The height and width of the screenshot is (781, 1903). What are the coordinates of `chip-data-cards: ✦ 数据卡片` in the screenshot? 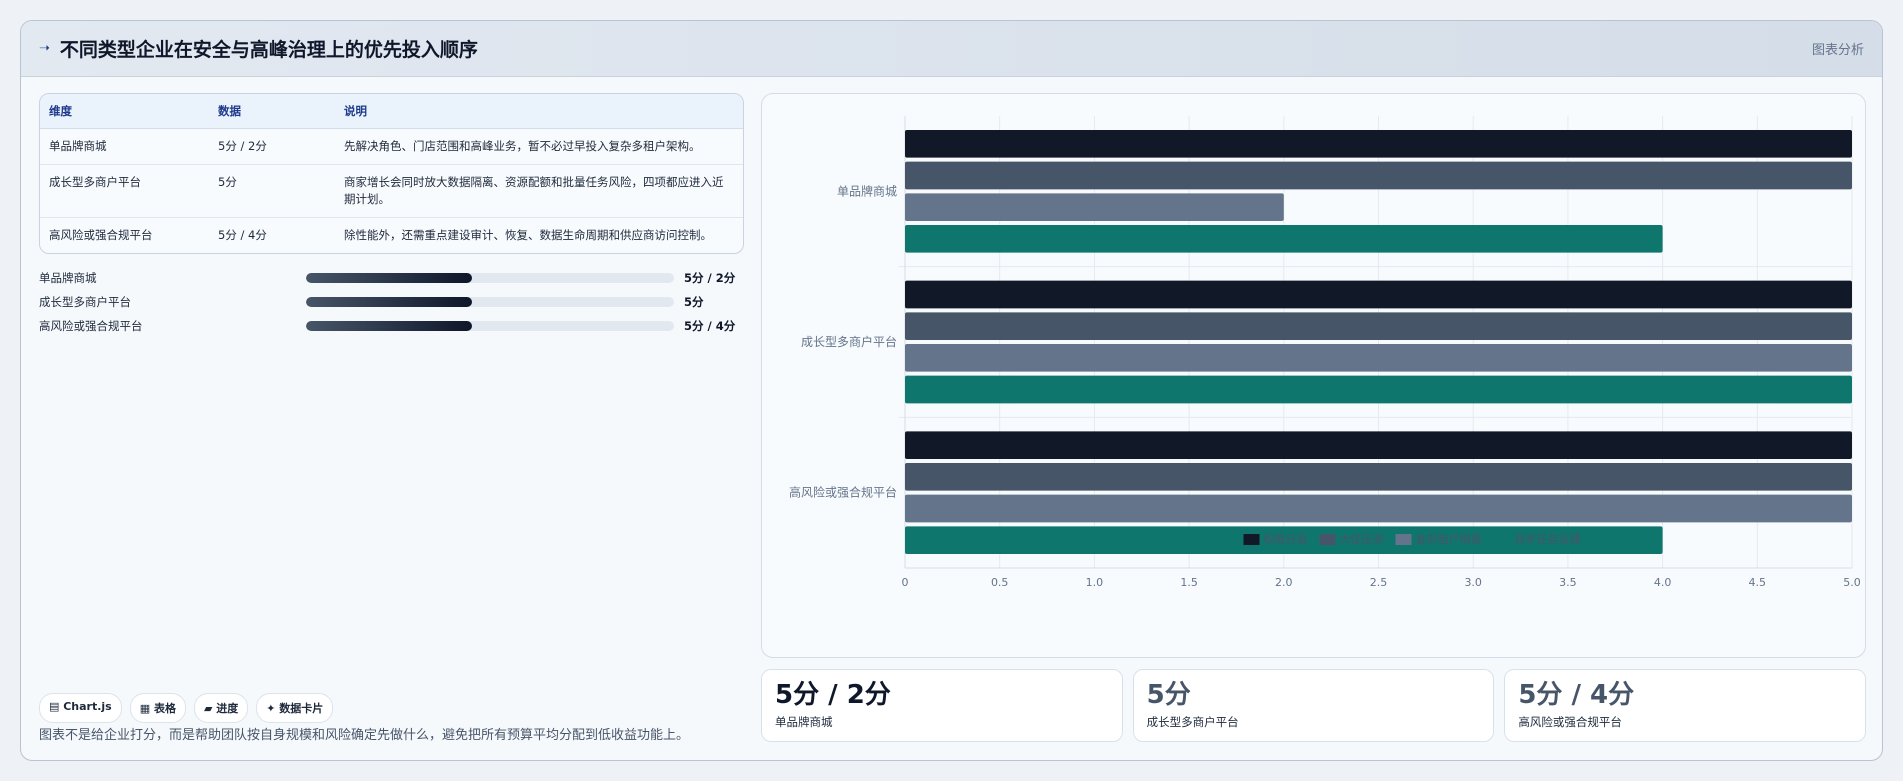 It's located at (295, 708).